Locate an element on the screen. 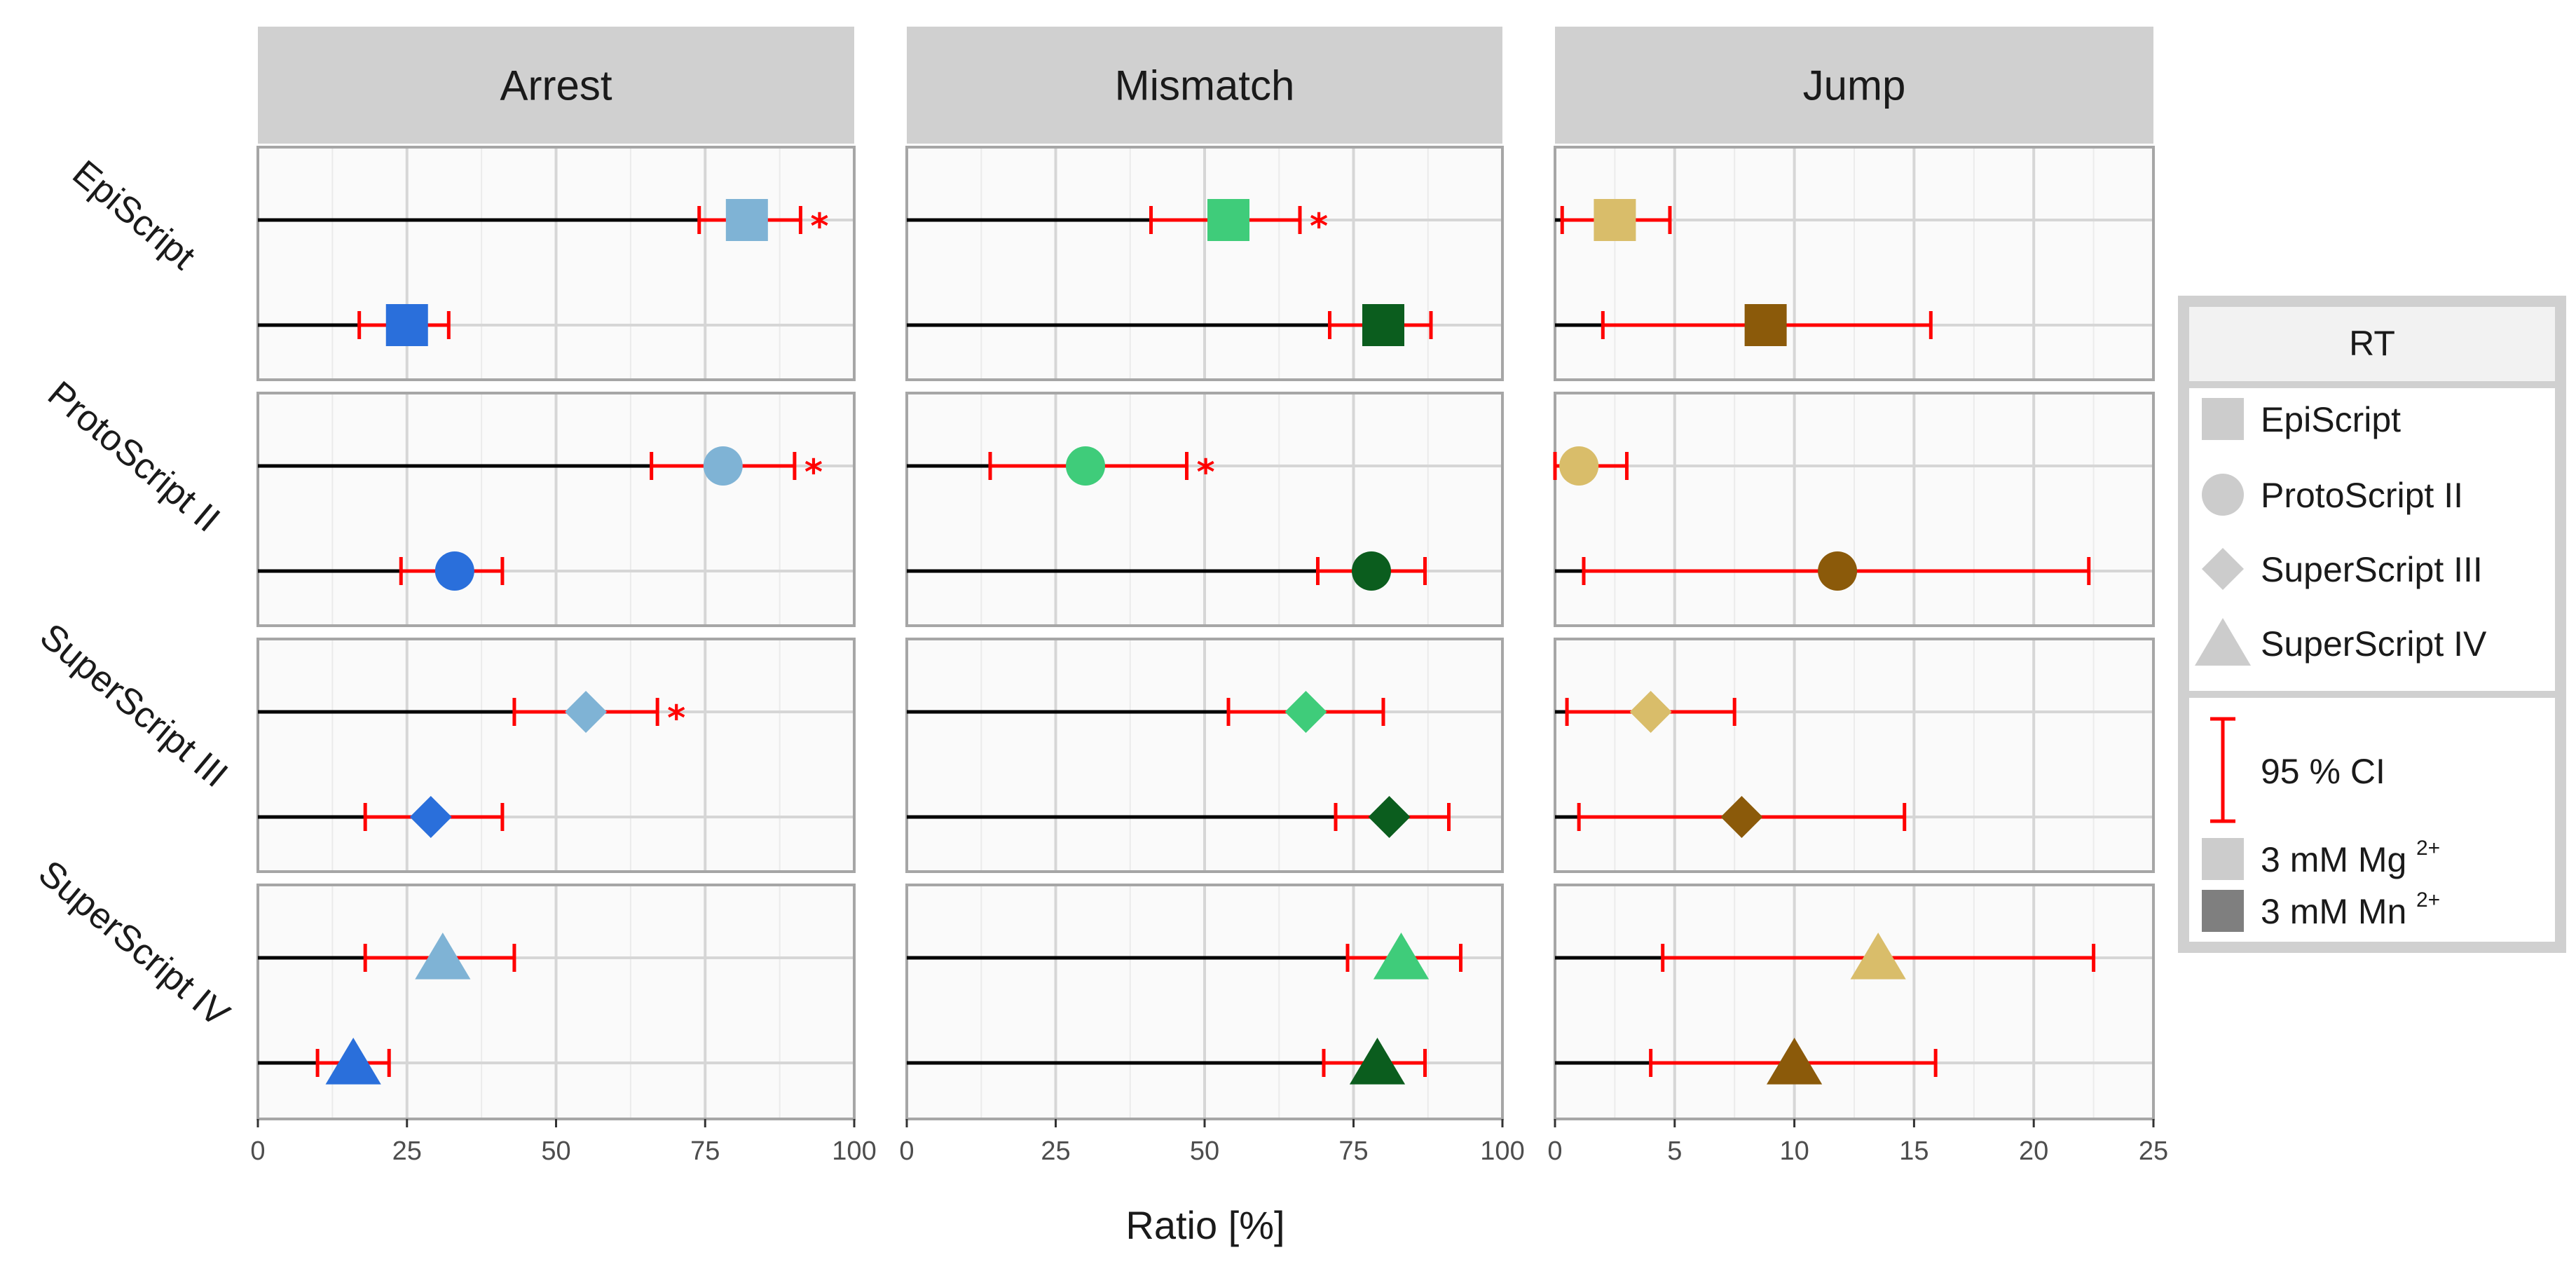 Image resolution: width=2576 pixels, height=1264 pixels. legend-mg-item: 3 mM Mg 2+ is located at coordinates (2321, 858).